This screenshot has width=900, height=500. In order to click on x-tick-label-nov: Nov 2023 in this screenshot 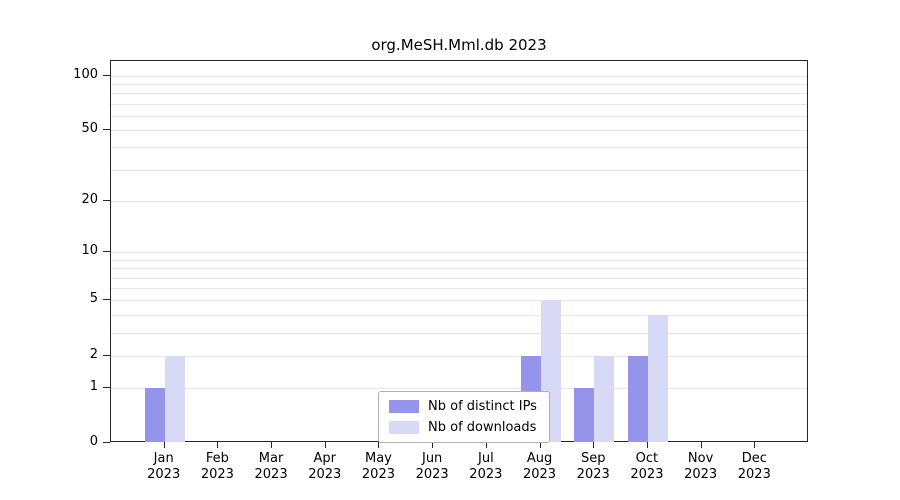, I will do `click(701, 466)`.